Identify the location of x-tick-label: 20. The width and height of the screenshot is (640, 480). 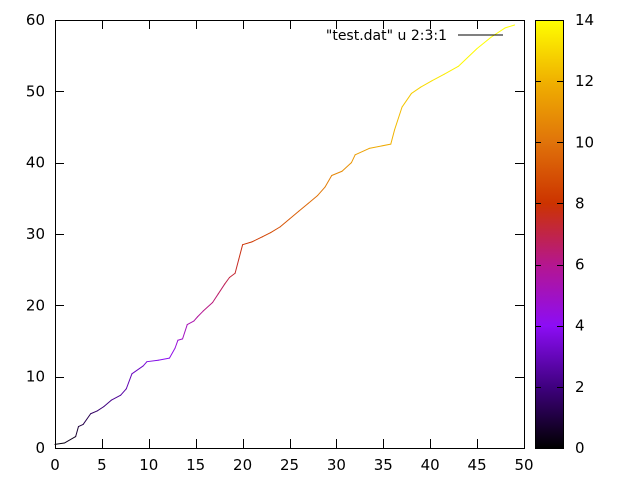
(242, 465).